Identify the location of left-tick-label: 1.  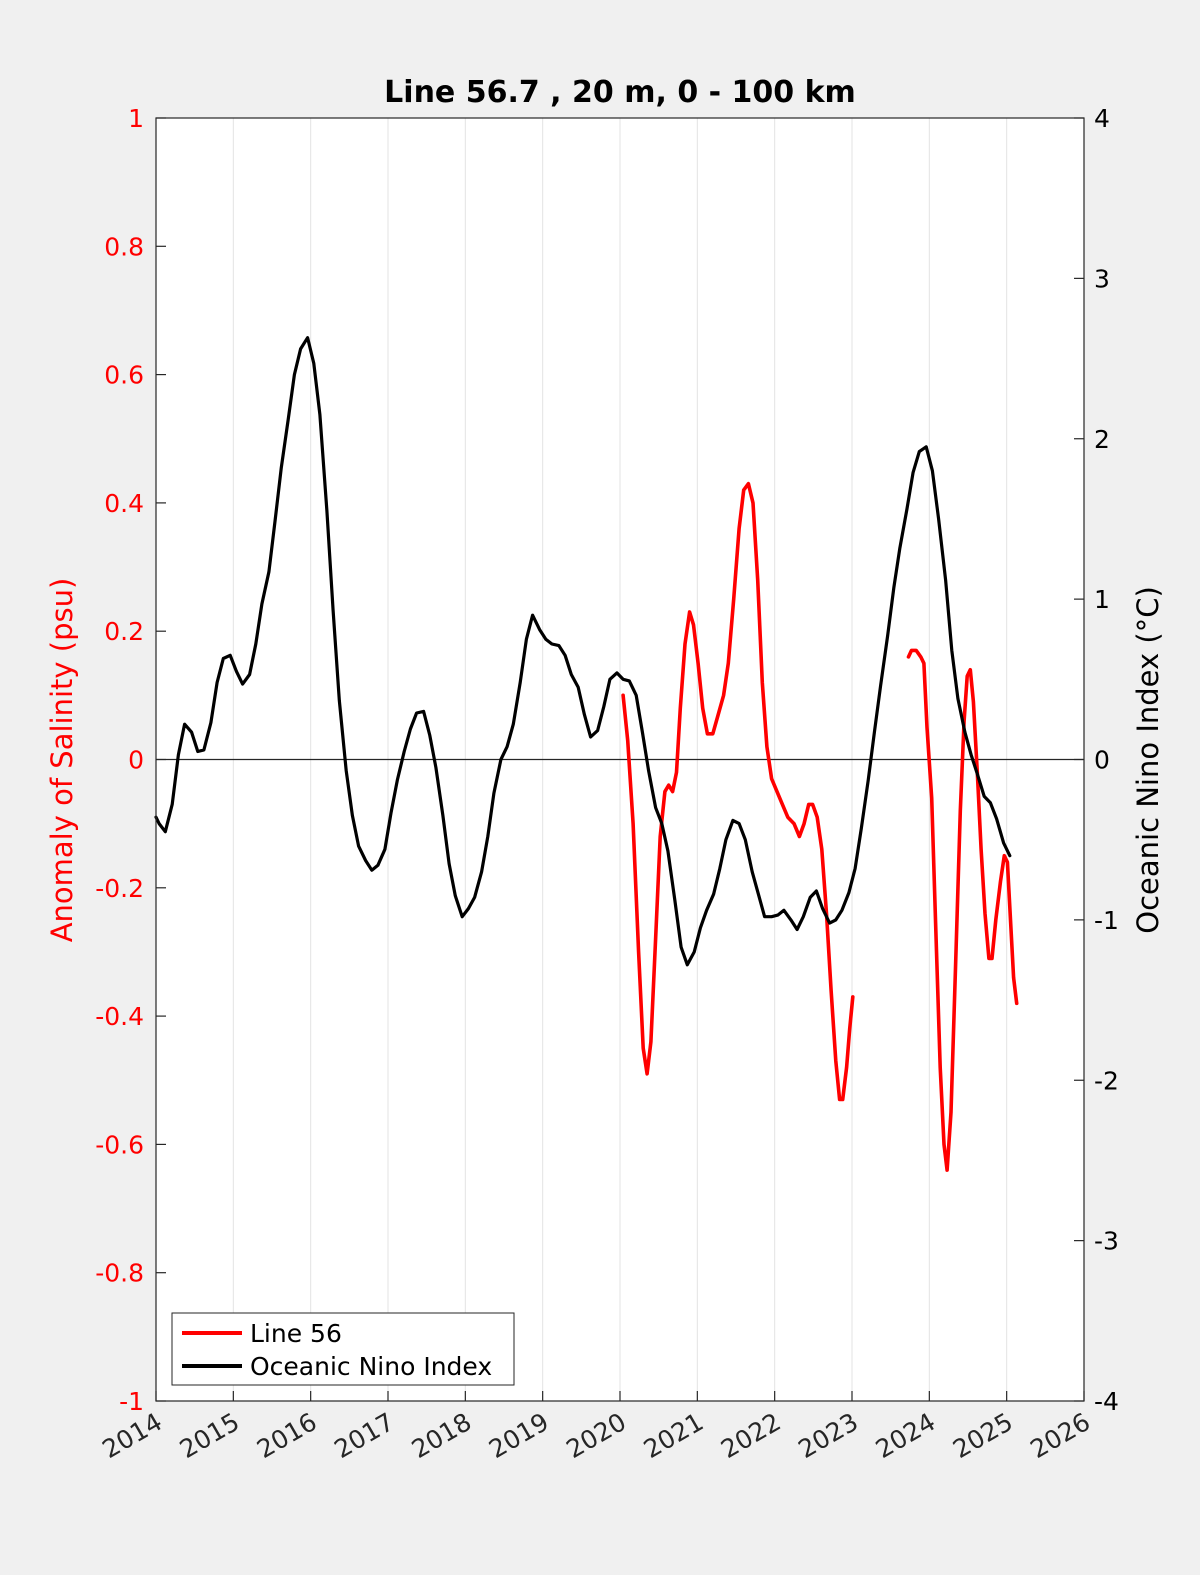
(136, 118).